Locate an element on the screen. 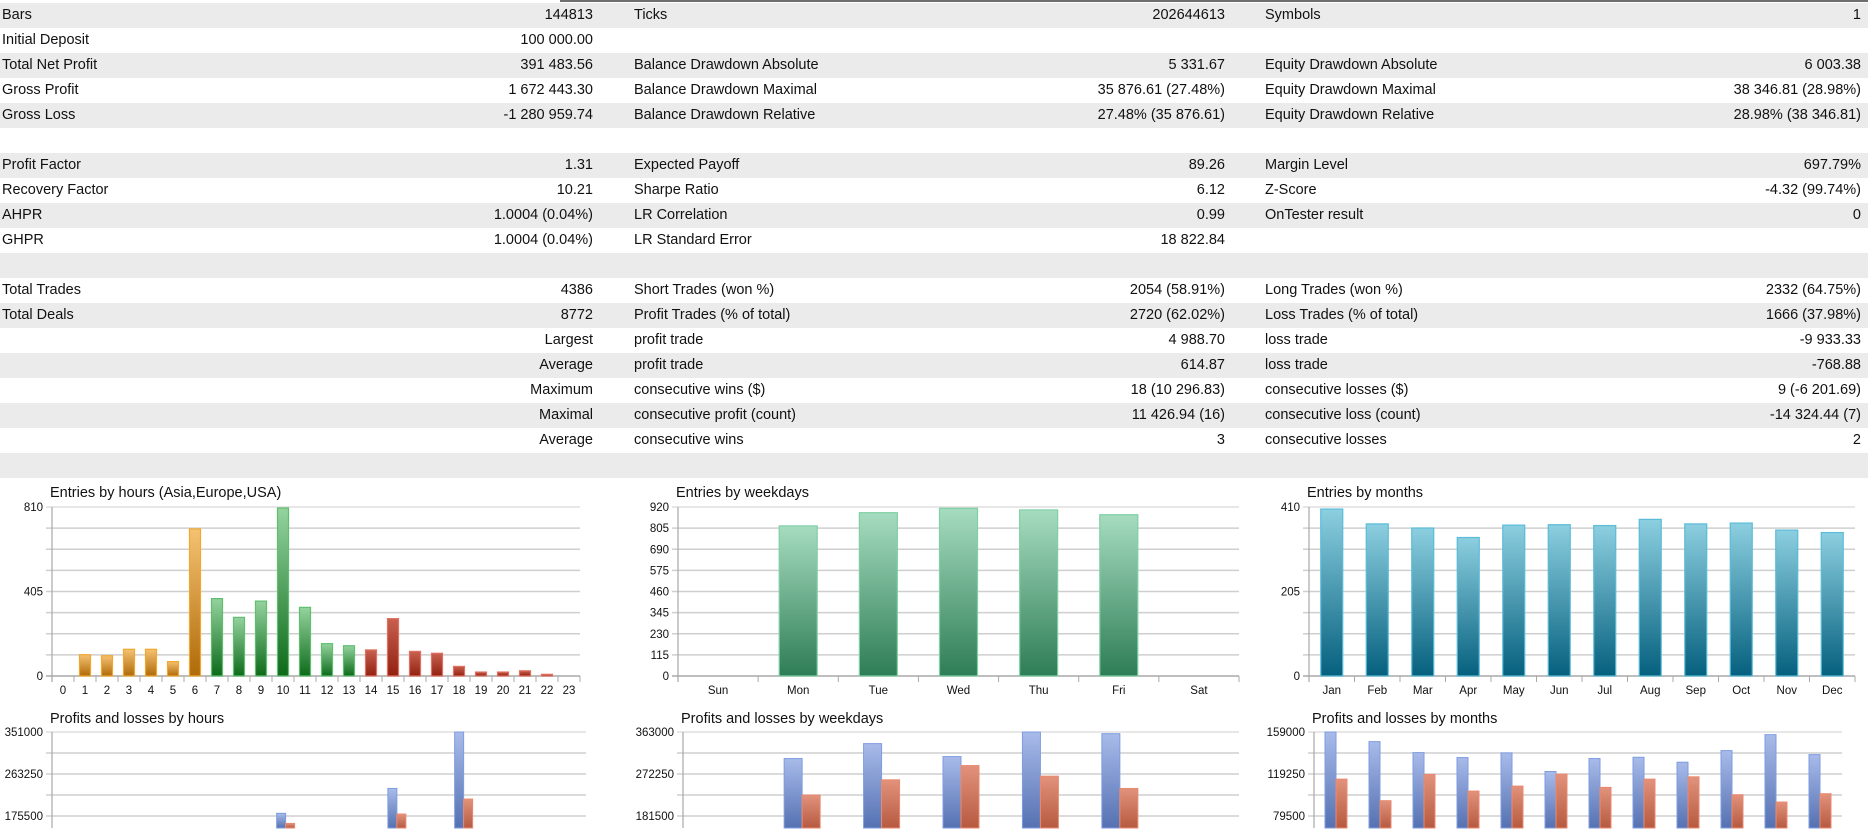 The image size is (1868, 830). x-tick-label: Sun is located at coordinates (718, 691).